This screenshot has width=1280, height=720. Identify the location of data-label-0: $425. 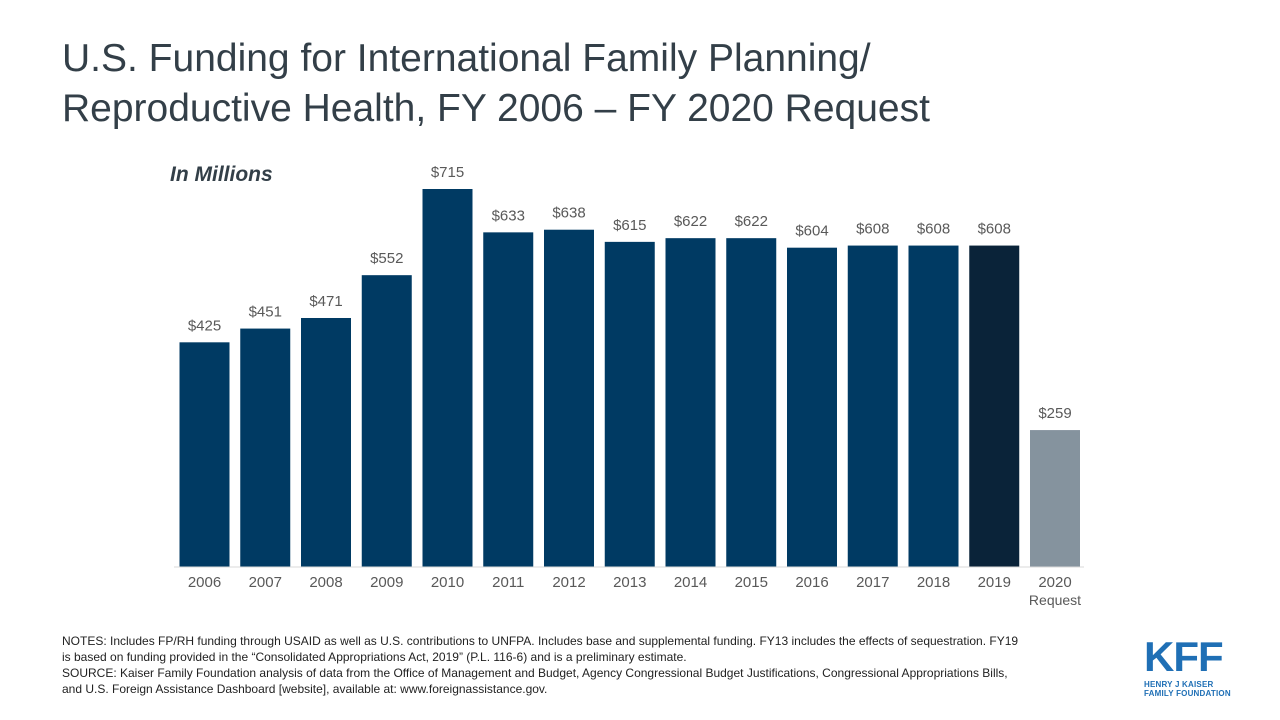
(204, 325).